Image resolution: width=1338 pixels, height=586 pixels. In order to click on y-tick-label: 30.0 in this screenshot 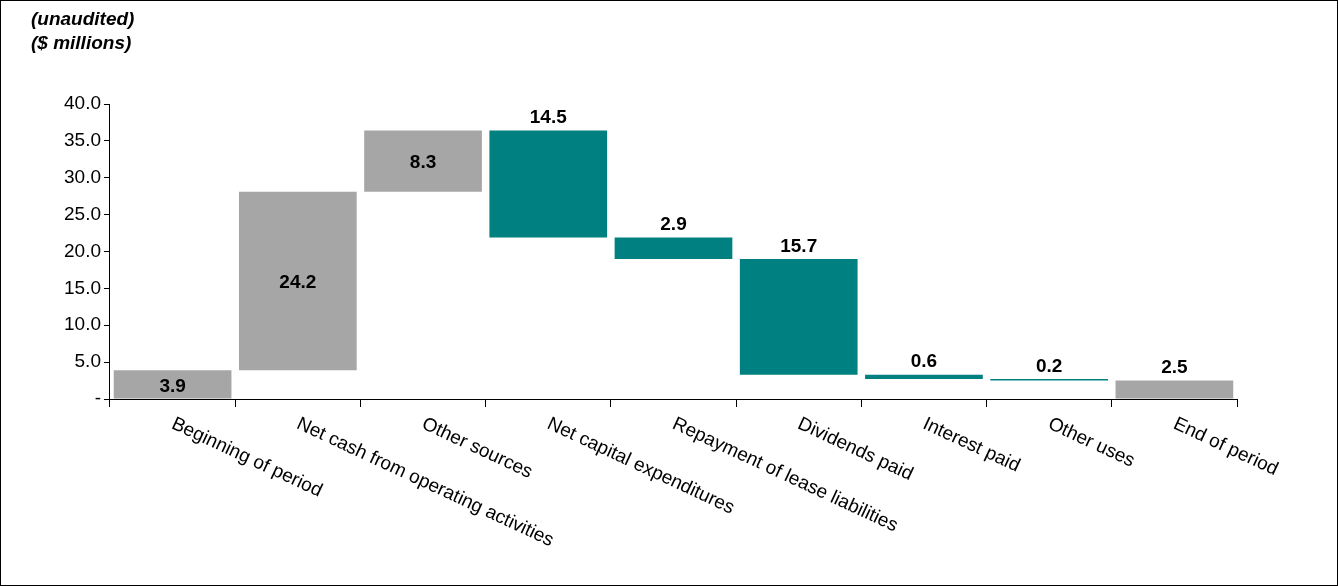, I will do `click(82, 176)`.